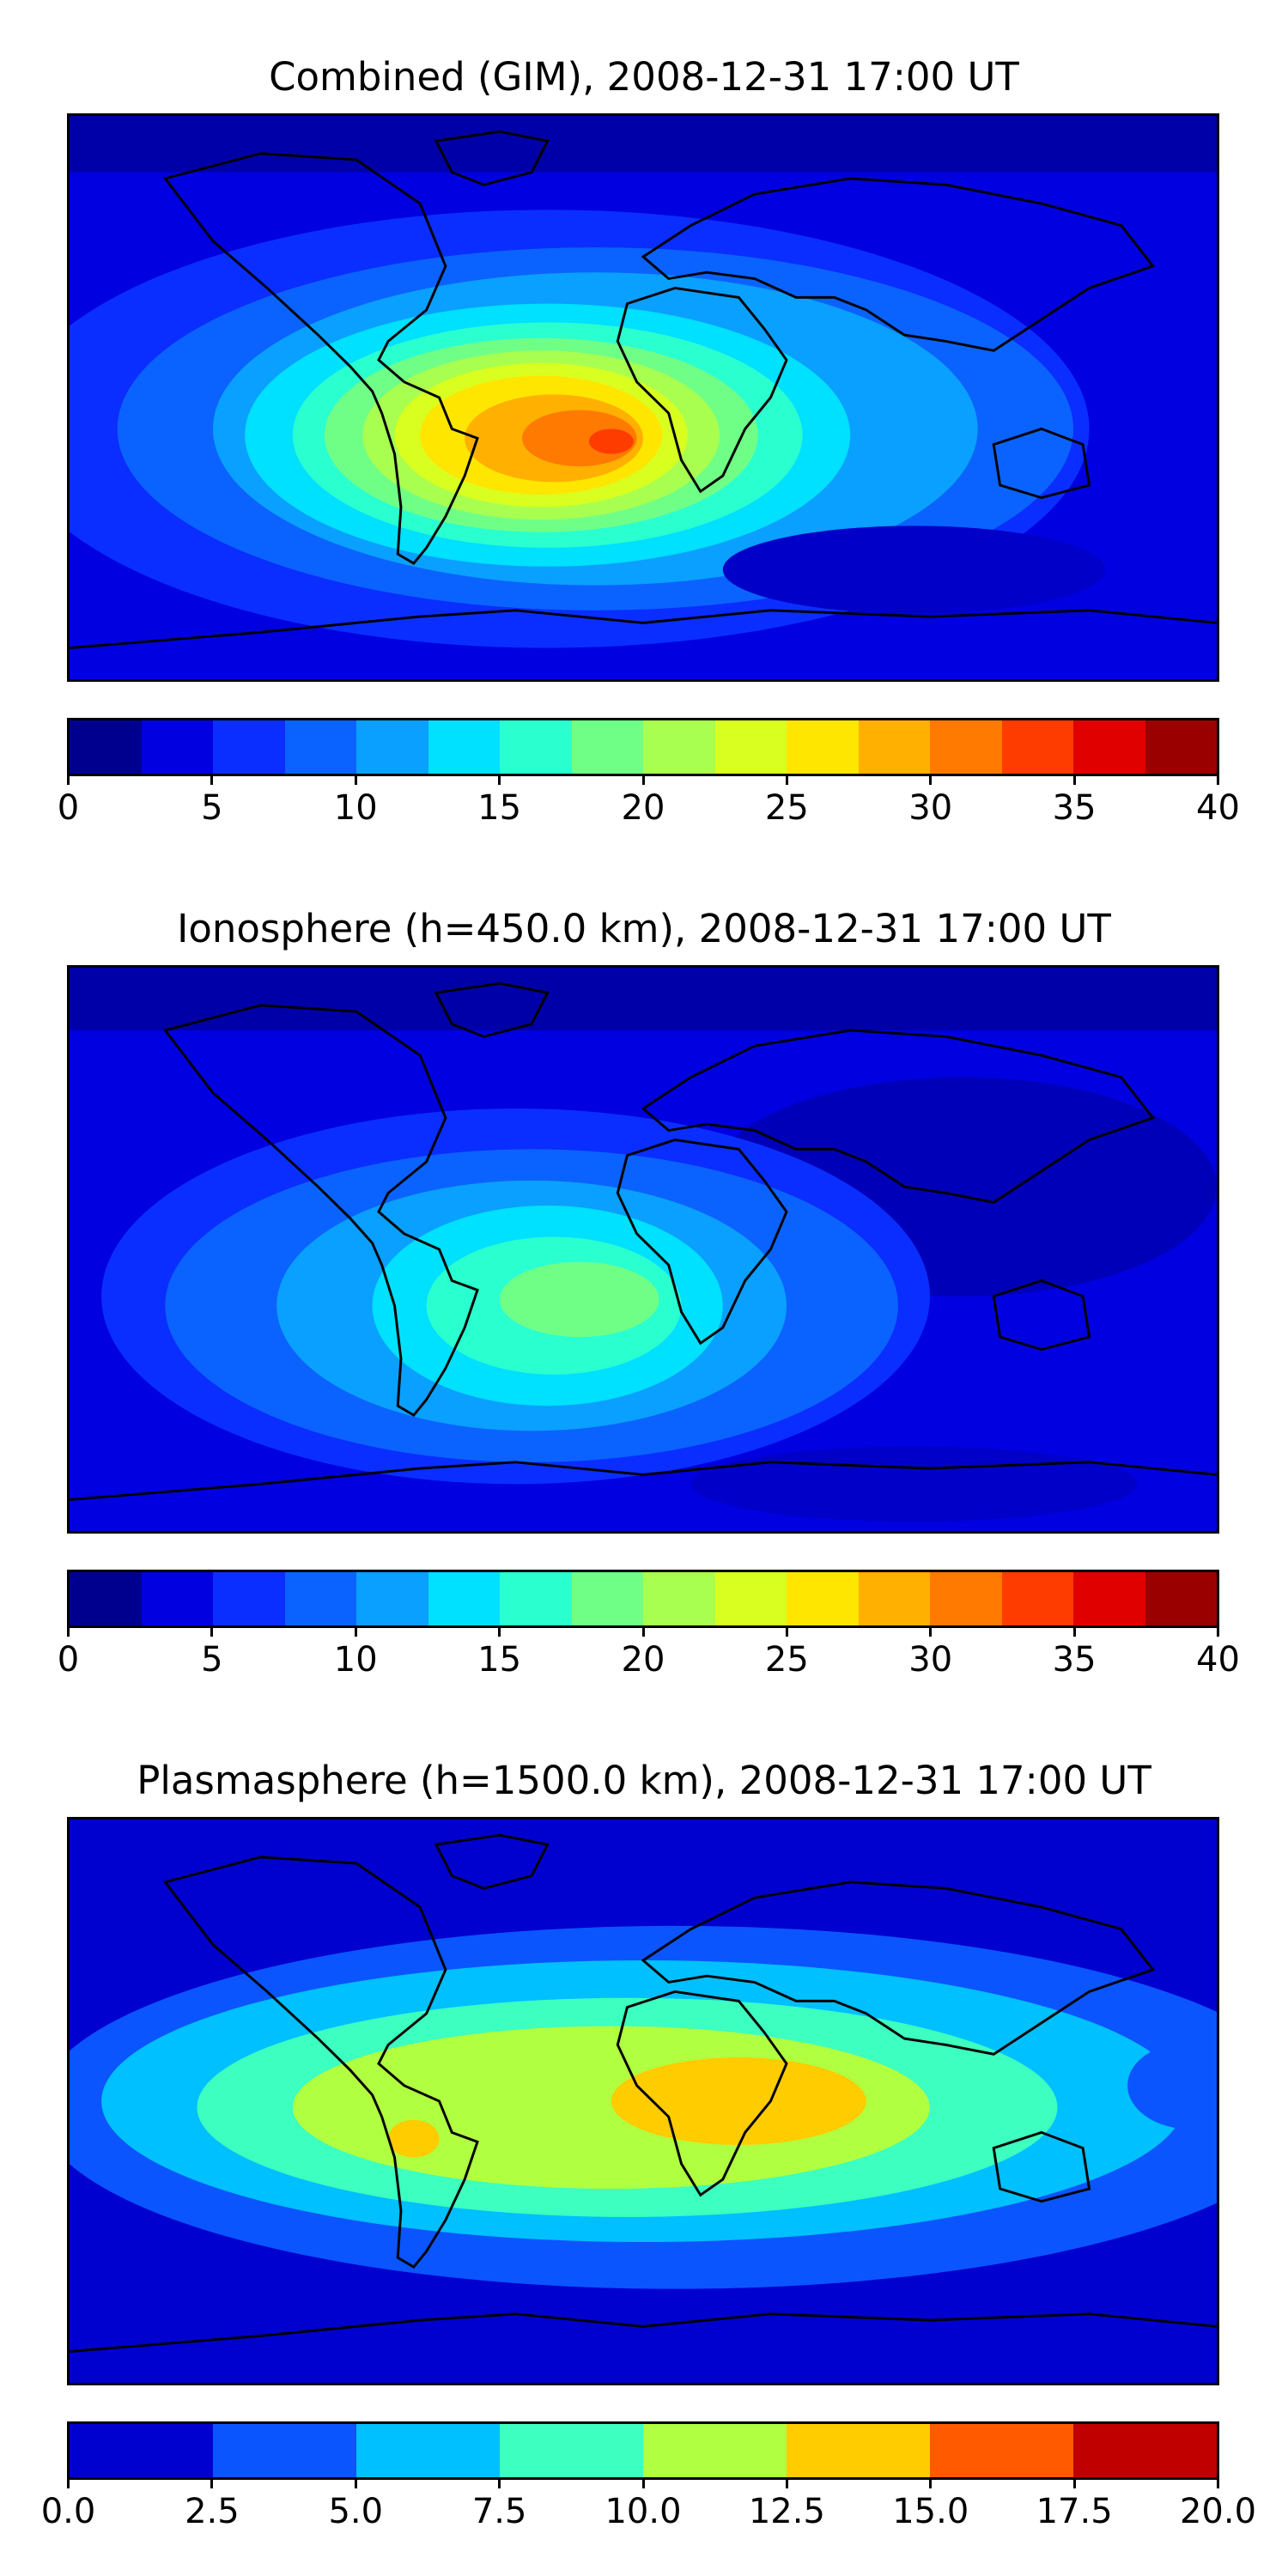 The height and width of the screenshot is (2576, 1288). I want to click on colorbar-tick-label: 20.0, so click(1218, 2511).